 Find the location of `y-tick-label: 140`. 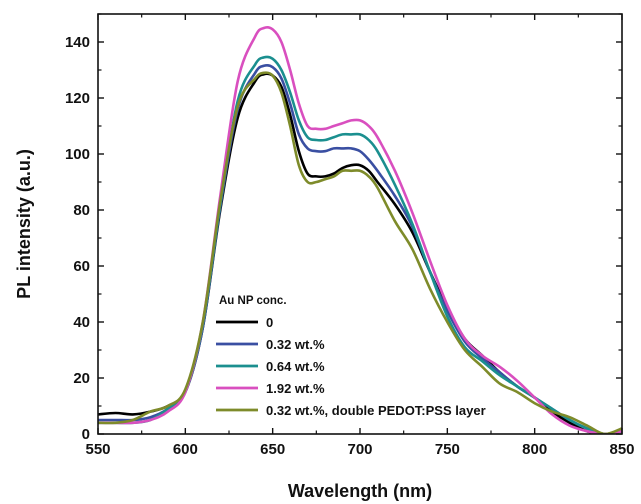

y-tick-label: 140 is located at coordinates (77, 42).